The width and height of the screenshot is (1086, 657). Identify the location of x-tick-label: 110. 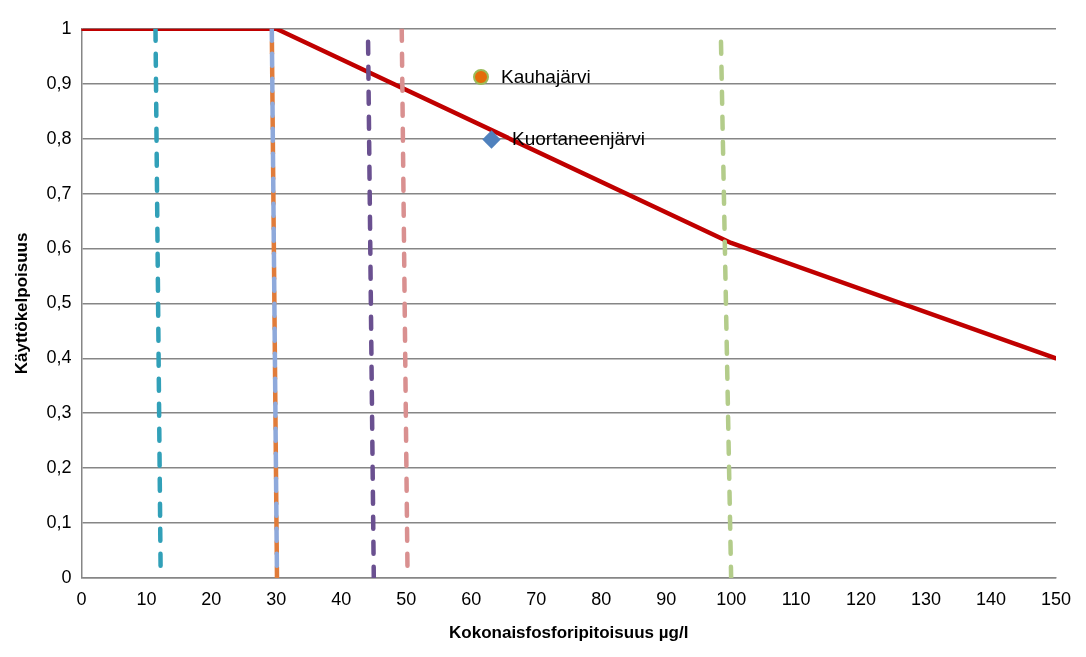
(796, 598).